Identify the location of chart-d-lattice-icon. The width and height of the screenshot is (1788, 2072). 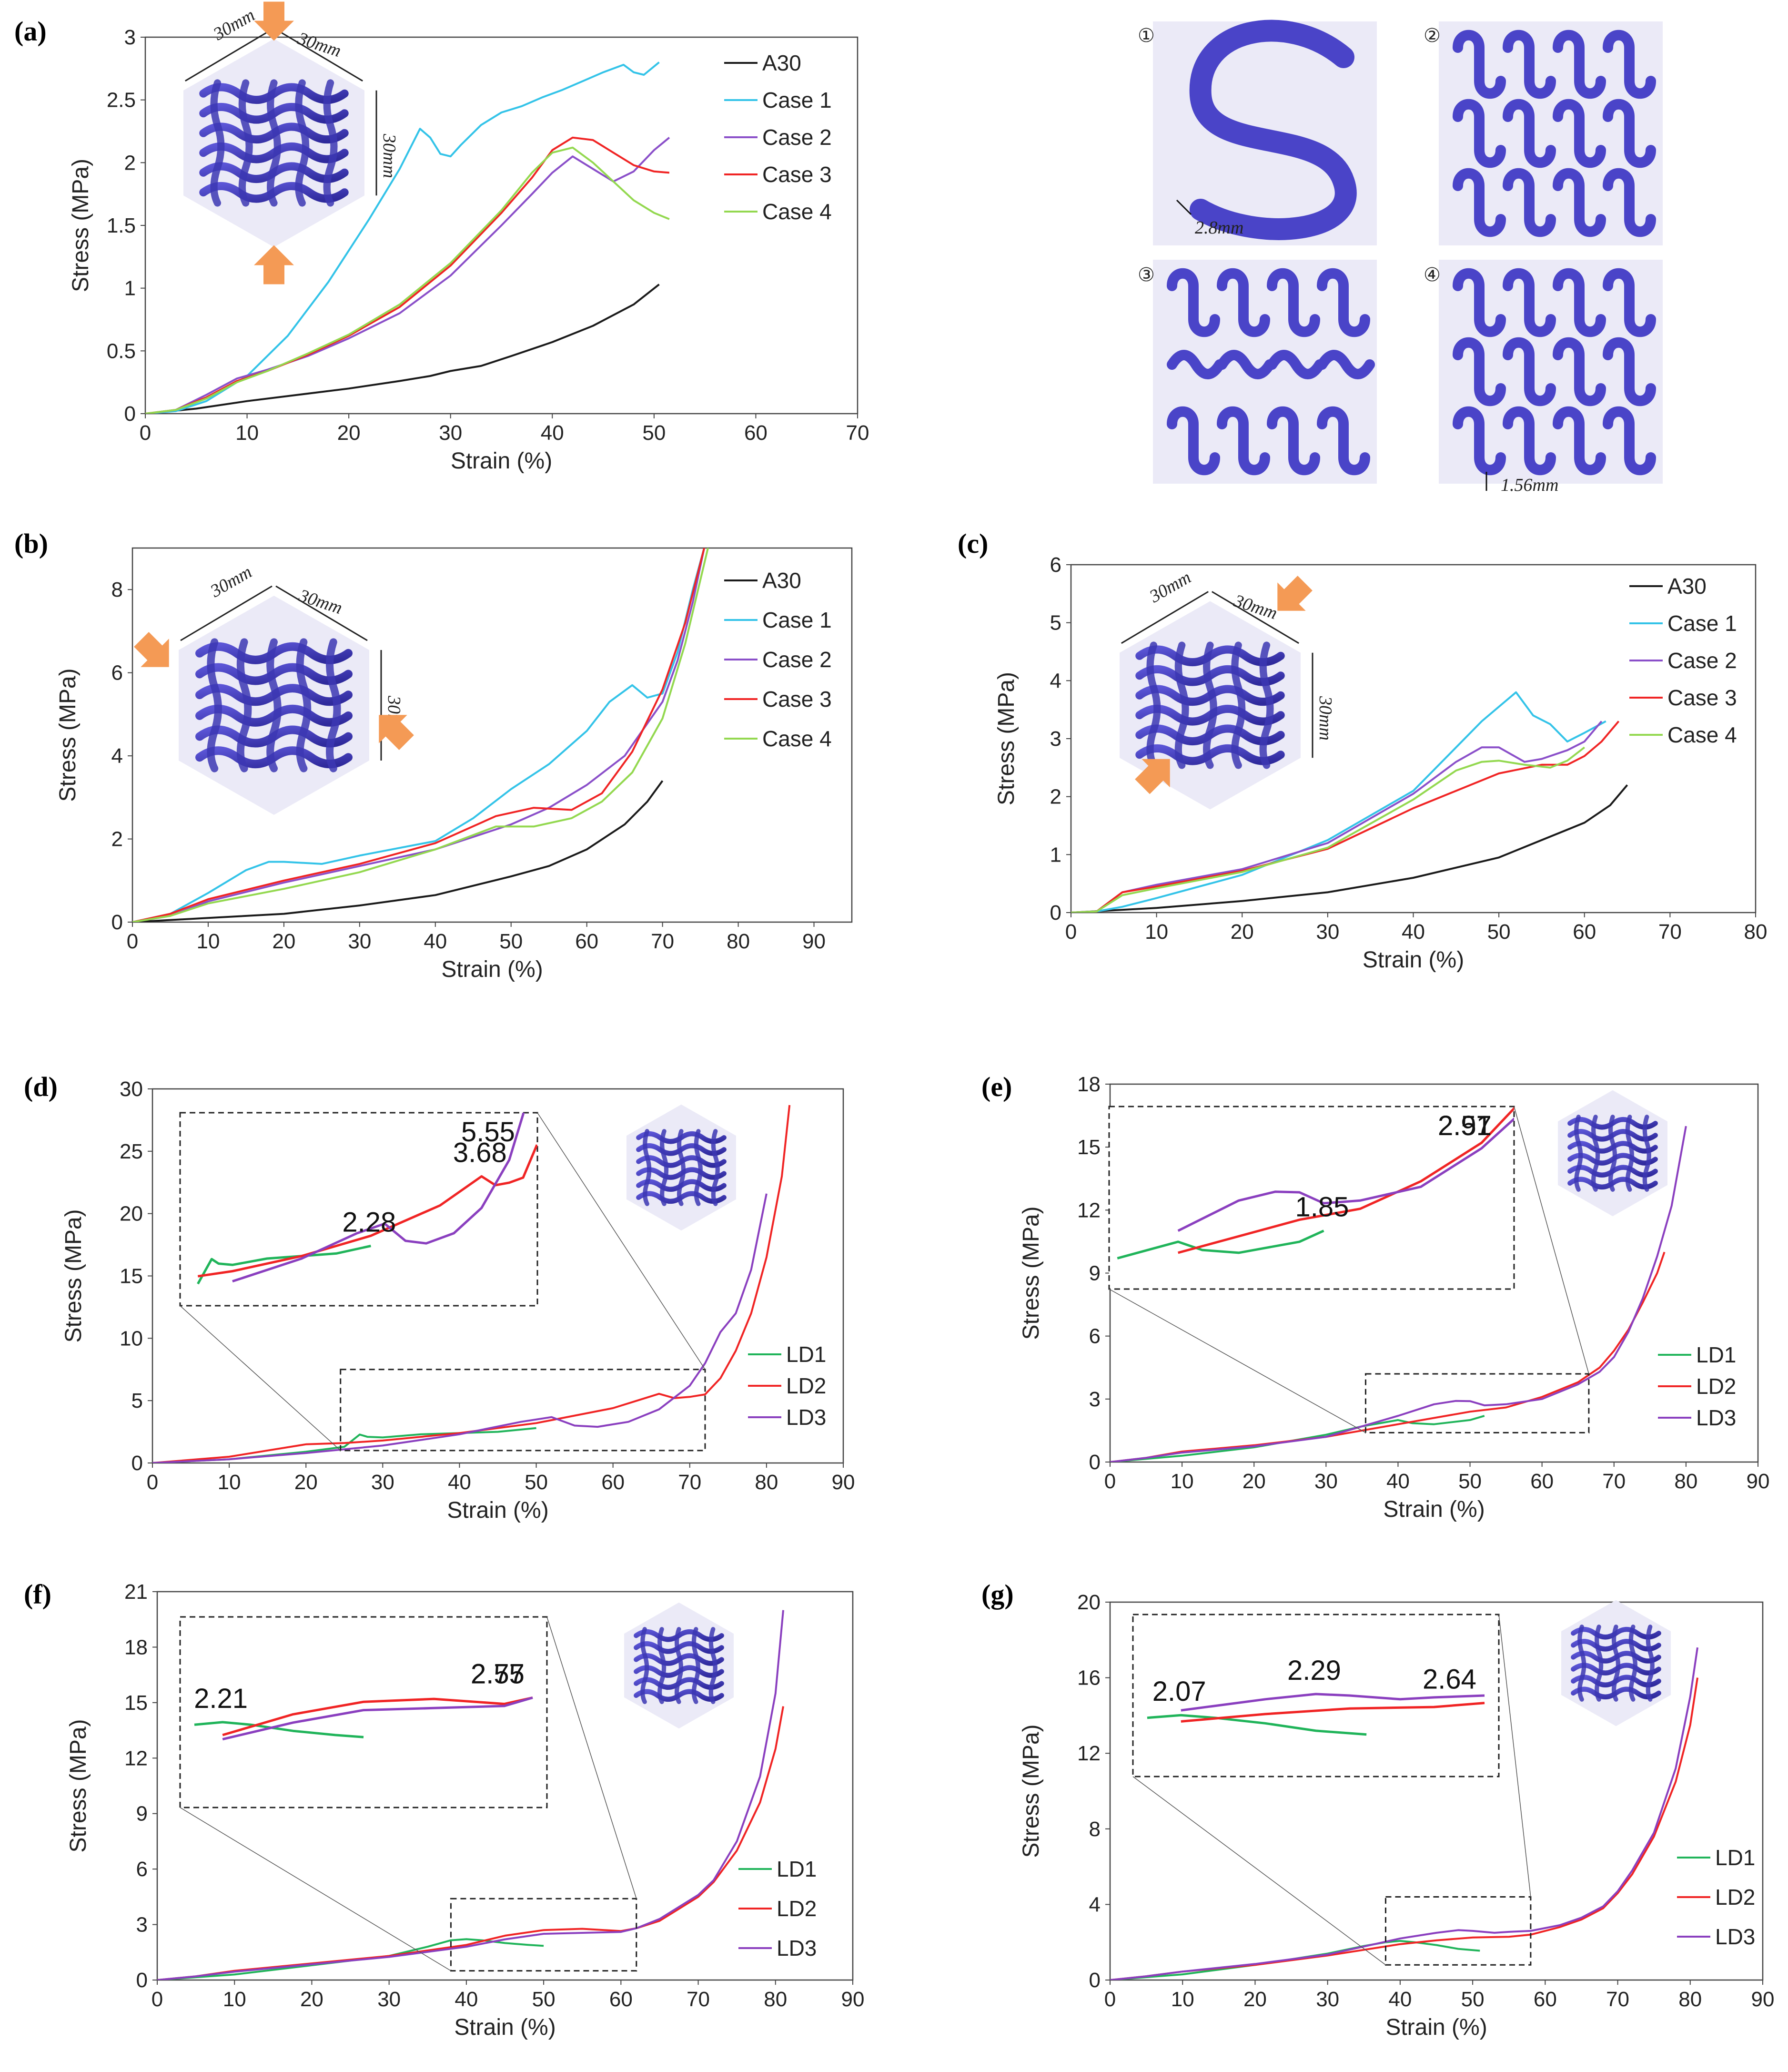
(681, 1167).